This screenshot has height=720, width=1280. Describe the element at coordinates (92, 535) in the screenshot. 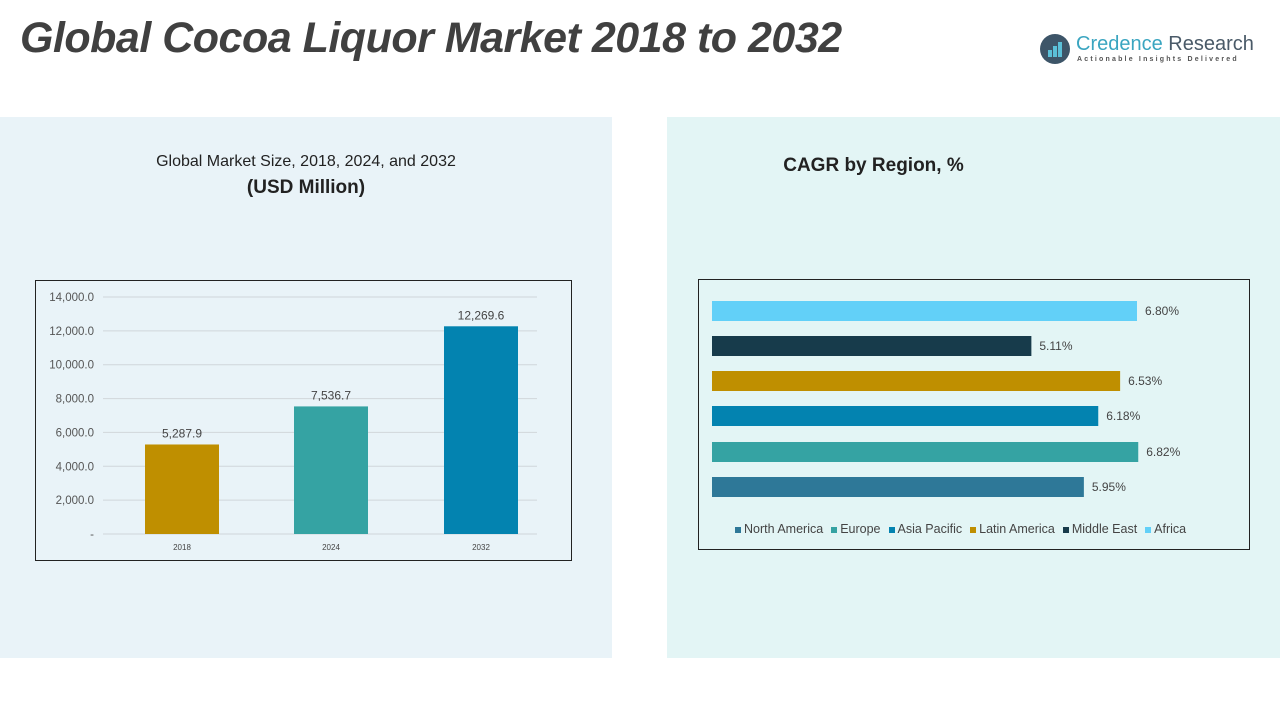

I see `y-tick-label: -` at that location.